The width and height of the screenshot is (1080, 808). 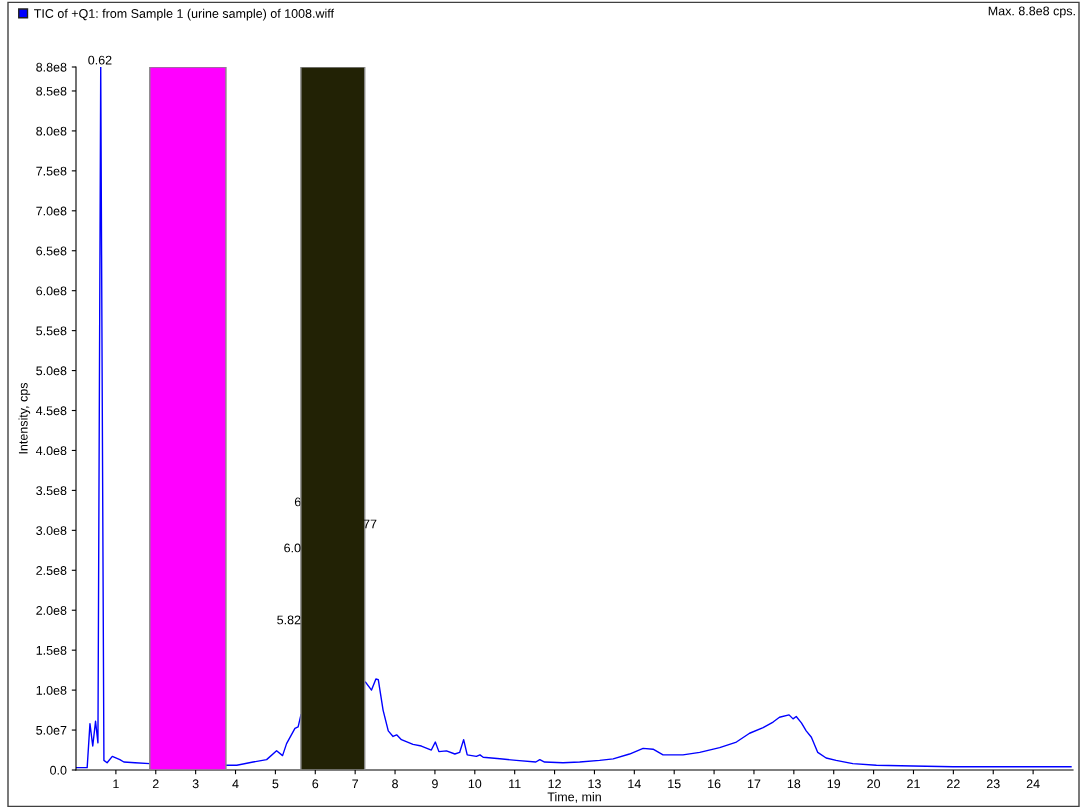 I want to click on y-tick-label: 4.0e8, so click(x=51, y=451).